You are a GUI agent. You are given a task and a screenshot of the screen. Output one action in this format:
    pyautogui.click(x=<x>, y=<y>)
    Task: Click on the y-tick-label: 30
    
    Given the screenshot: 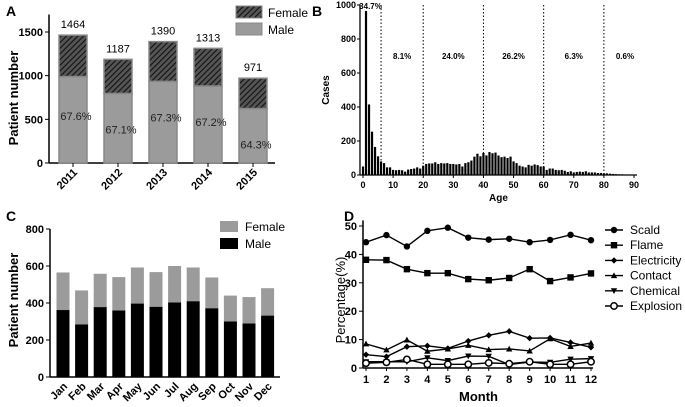 What is the action you would take?
    pyautogui.click(x=351, y=284)
    